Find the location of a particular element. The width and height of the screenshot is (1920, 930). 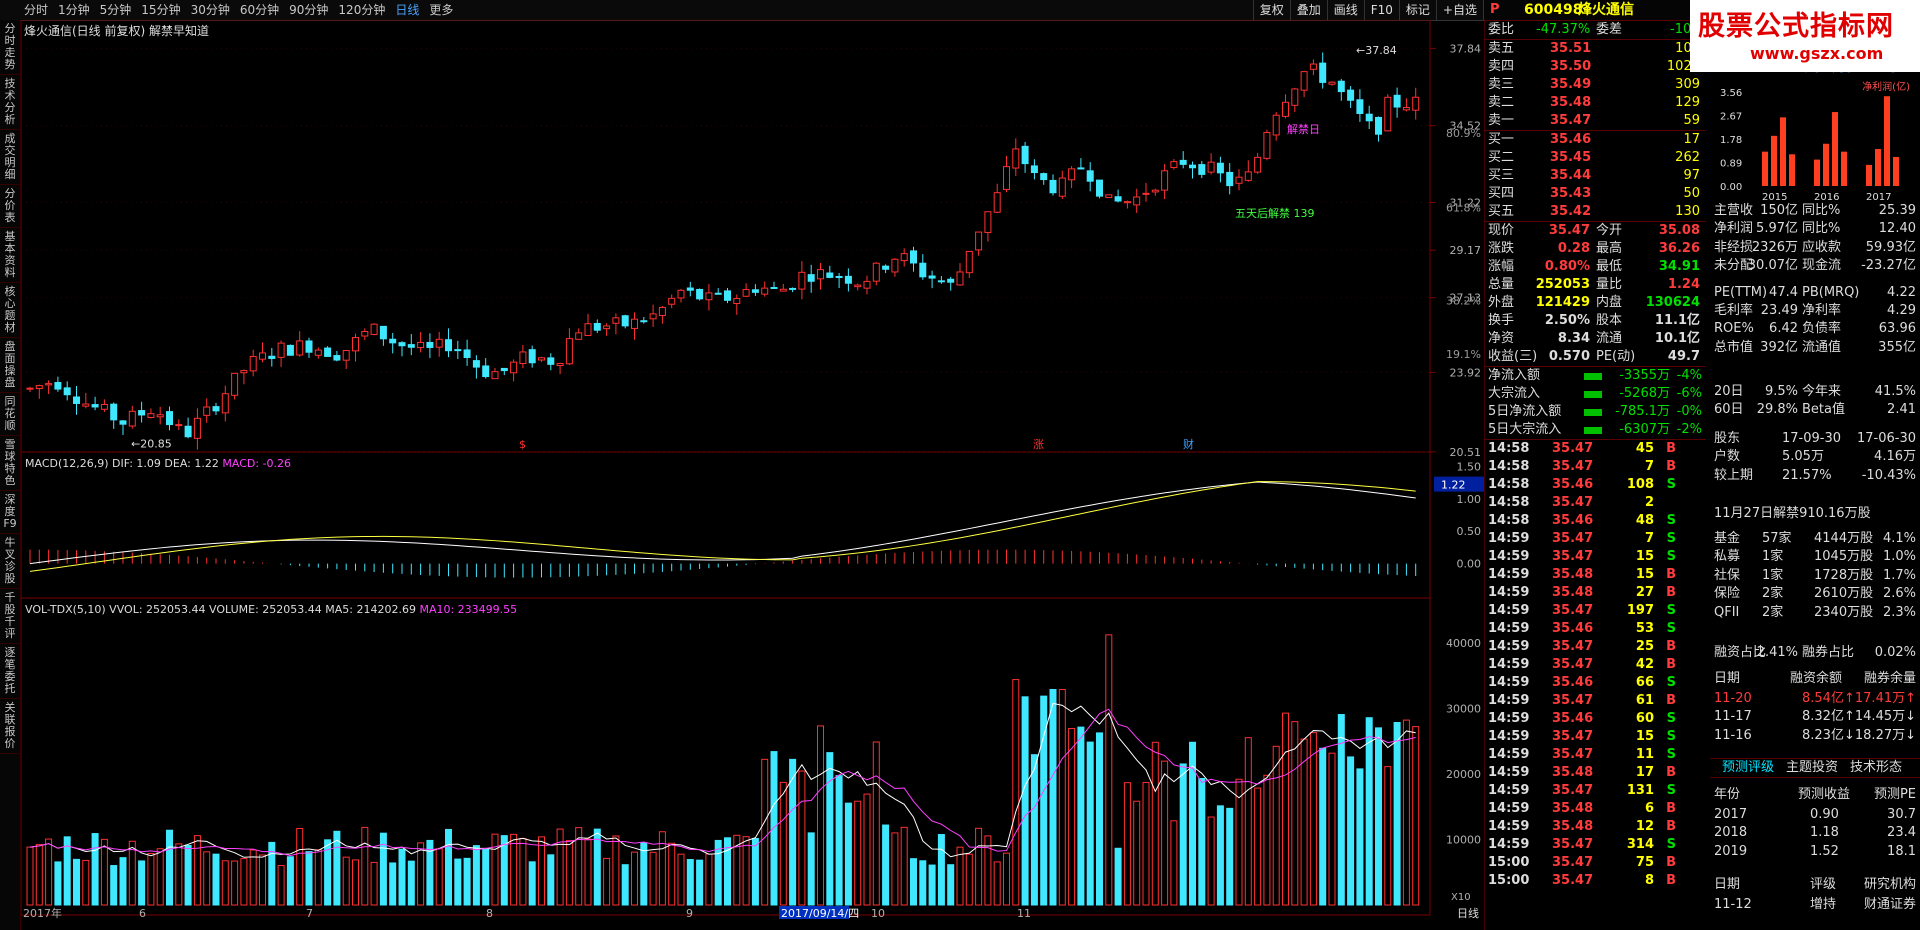

tick-row: 14:59 35.48 15 B is located at coordinates (1595, 575).